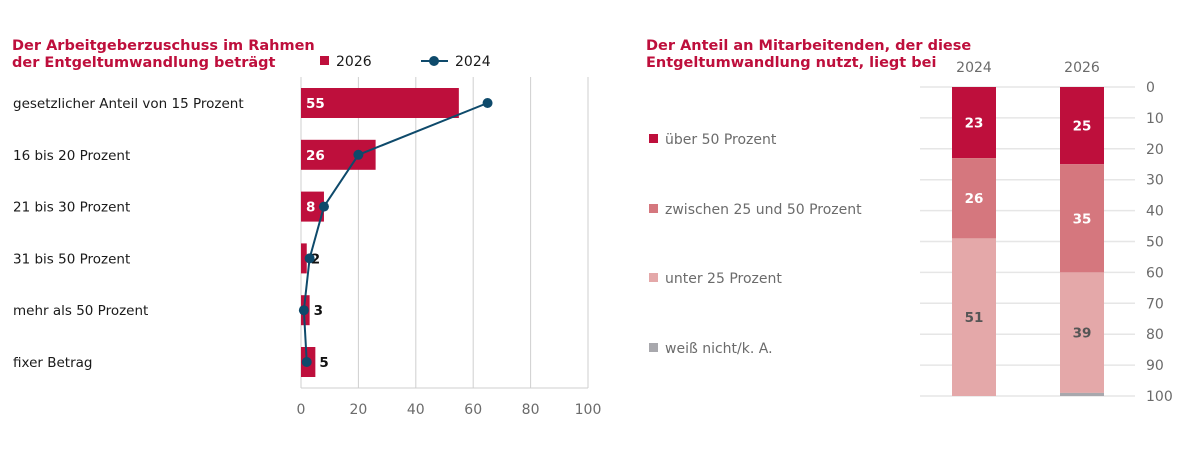 This screenshot has width=1203, height=469. I want to click on x-tick-label: 0, so click(301, 410).